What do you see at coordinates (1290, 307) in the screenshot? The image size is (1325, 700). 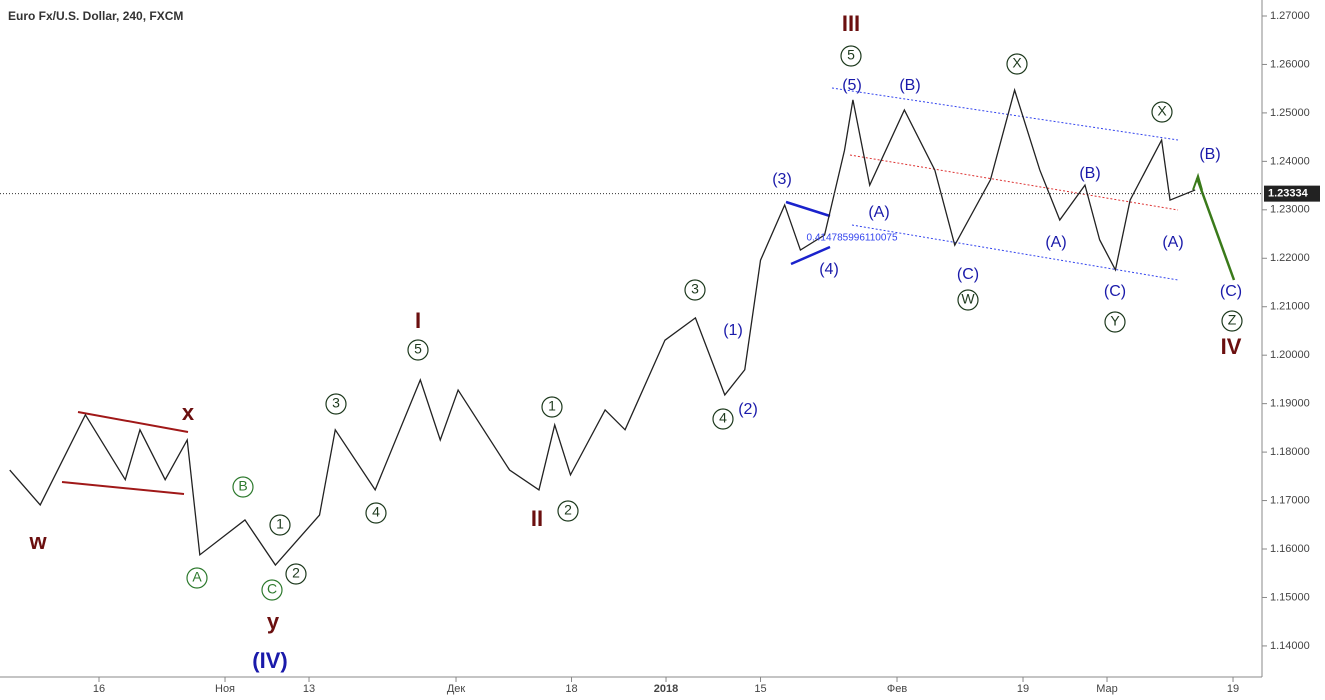 I see `y-tick-label: 1.21000` at bounding box center [1290, 307].